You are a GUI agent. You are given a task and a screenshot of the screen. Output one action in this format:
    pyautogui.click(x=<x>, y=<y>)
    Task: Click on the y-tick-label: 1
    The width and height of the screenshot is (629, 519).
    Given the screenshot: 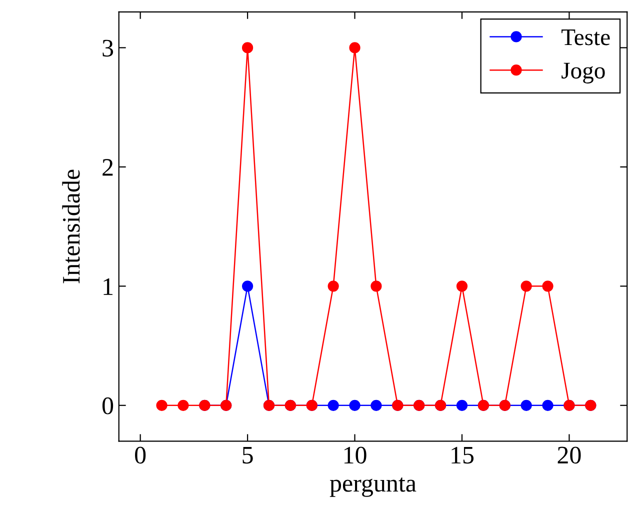 What is the action you would take?
    pyautogui.click(x=108, y=286)
    